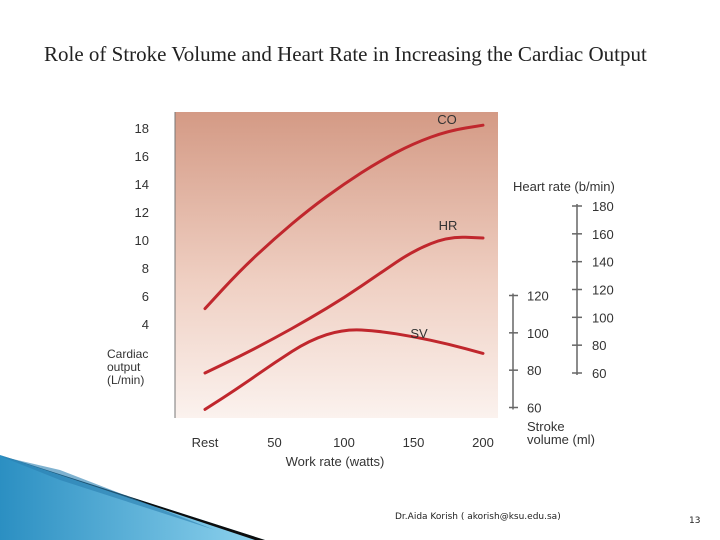 The image size is (720, 540). I want to click on series-line-sv, so click(344, 369).